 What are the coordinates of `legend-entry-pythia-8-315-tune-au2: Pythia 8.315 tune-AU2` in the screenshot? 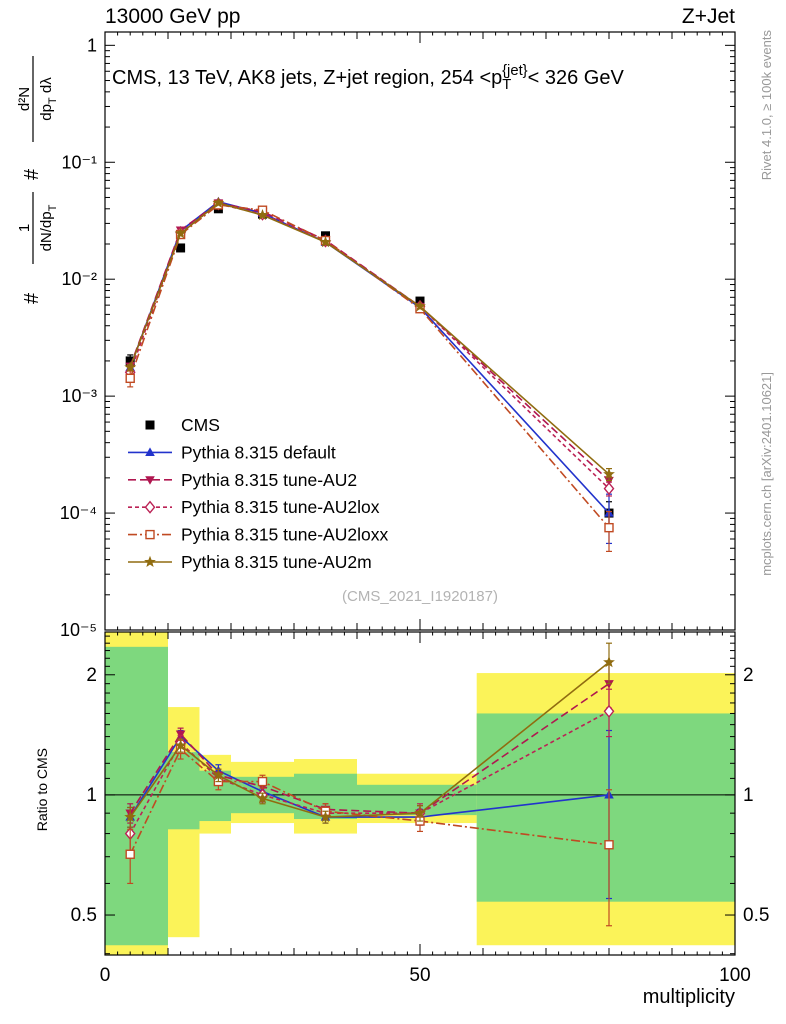 It's located at (242, 480).